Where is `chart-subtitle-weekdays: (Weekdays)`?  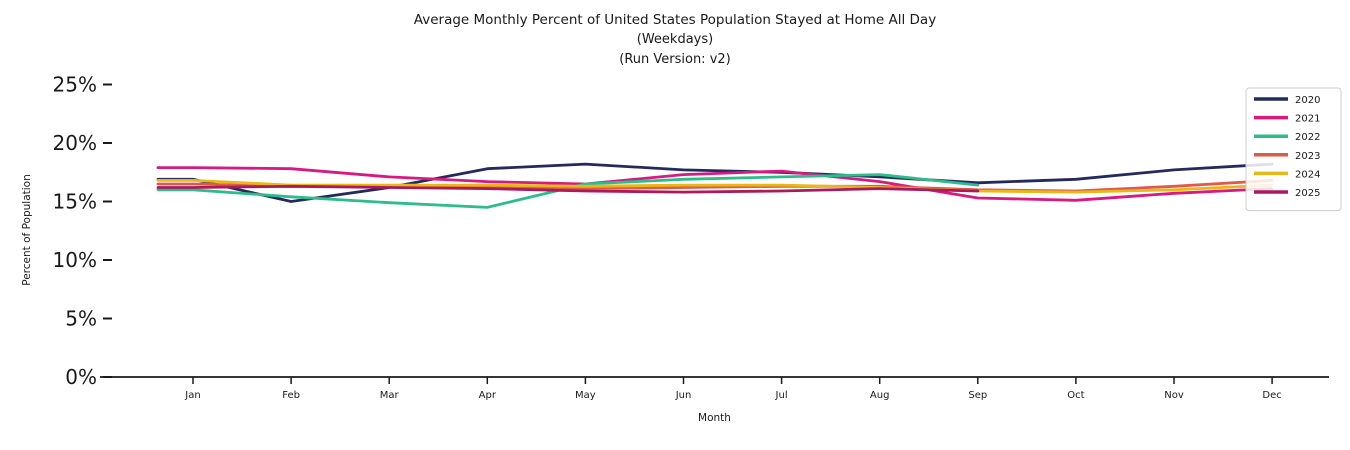 chart-subtitle-weekdays: (Weekdays) is located at coordinates (675, 39).